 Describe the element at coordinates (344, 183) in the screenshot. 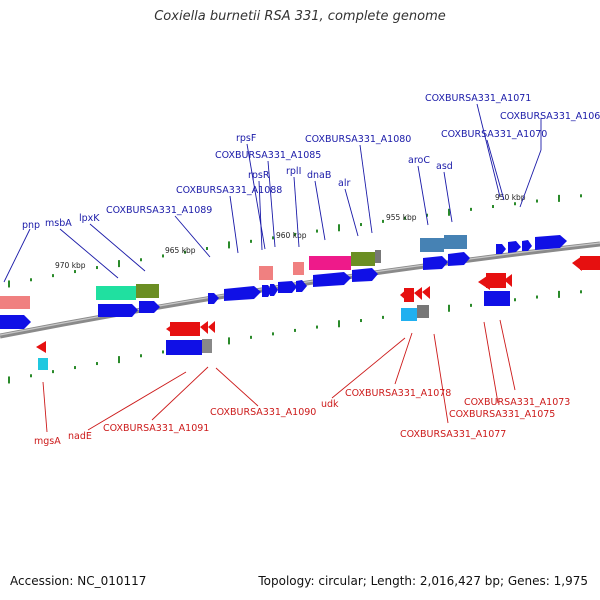

I see `gene-label-alr: alr` at that location.